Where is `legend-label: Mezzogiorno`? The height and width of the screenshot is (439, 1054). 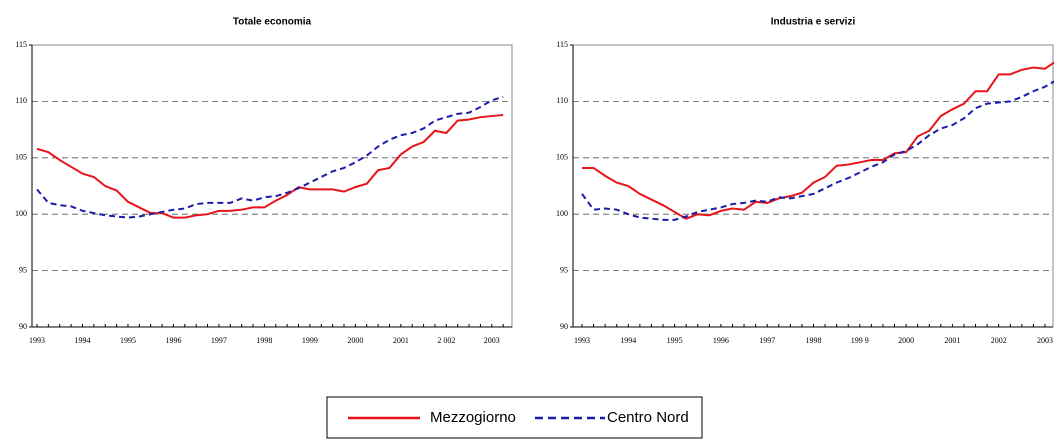
legend-label: Mezzogiorno is located at coordinates (473, 417).